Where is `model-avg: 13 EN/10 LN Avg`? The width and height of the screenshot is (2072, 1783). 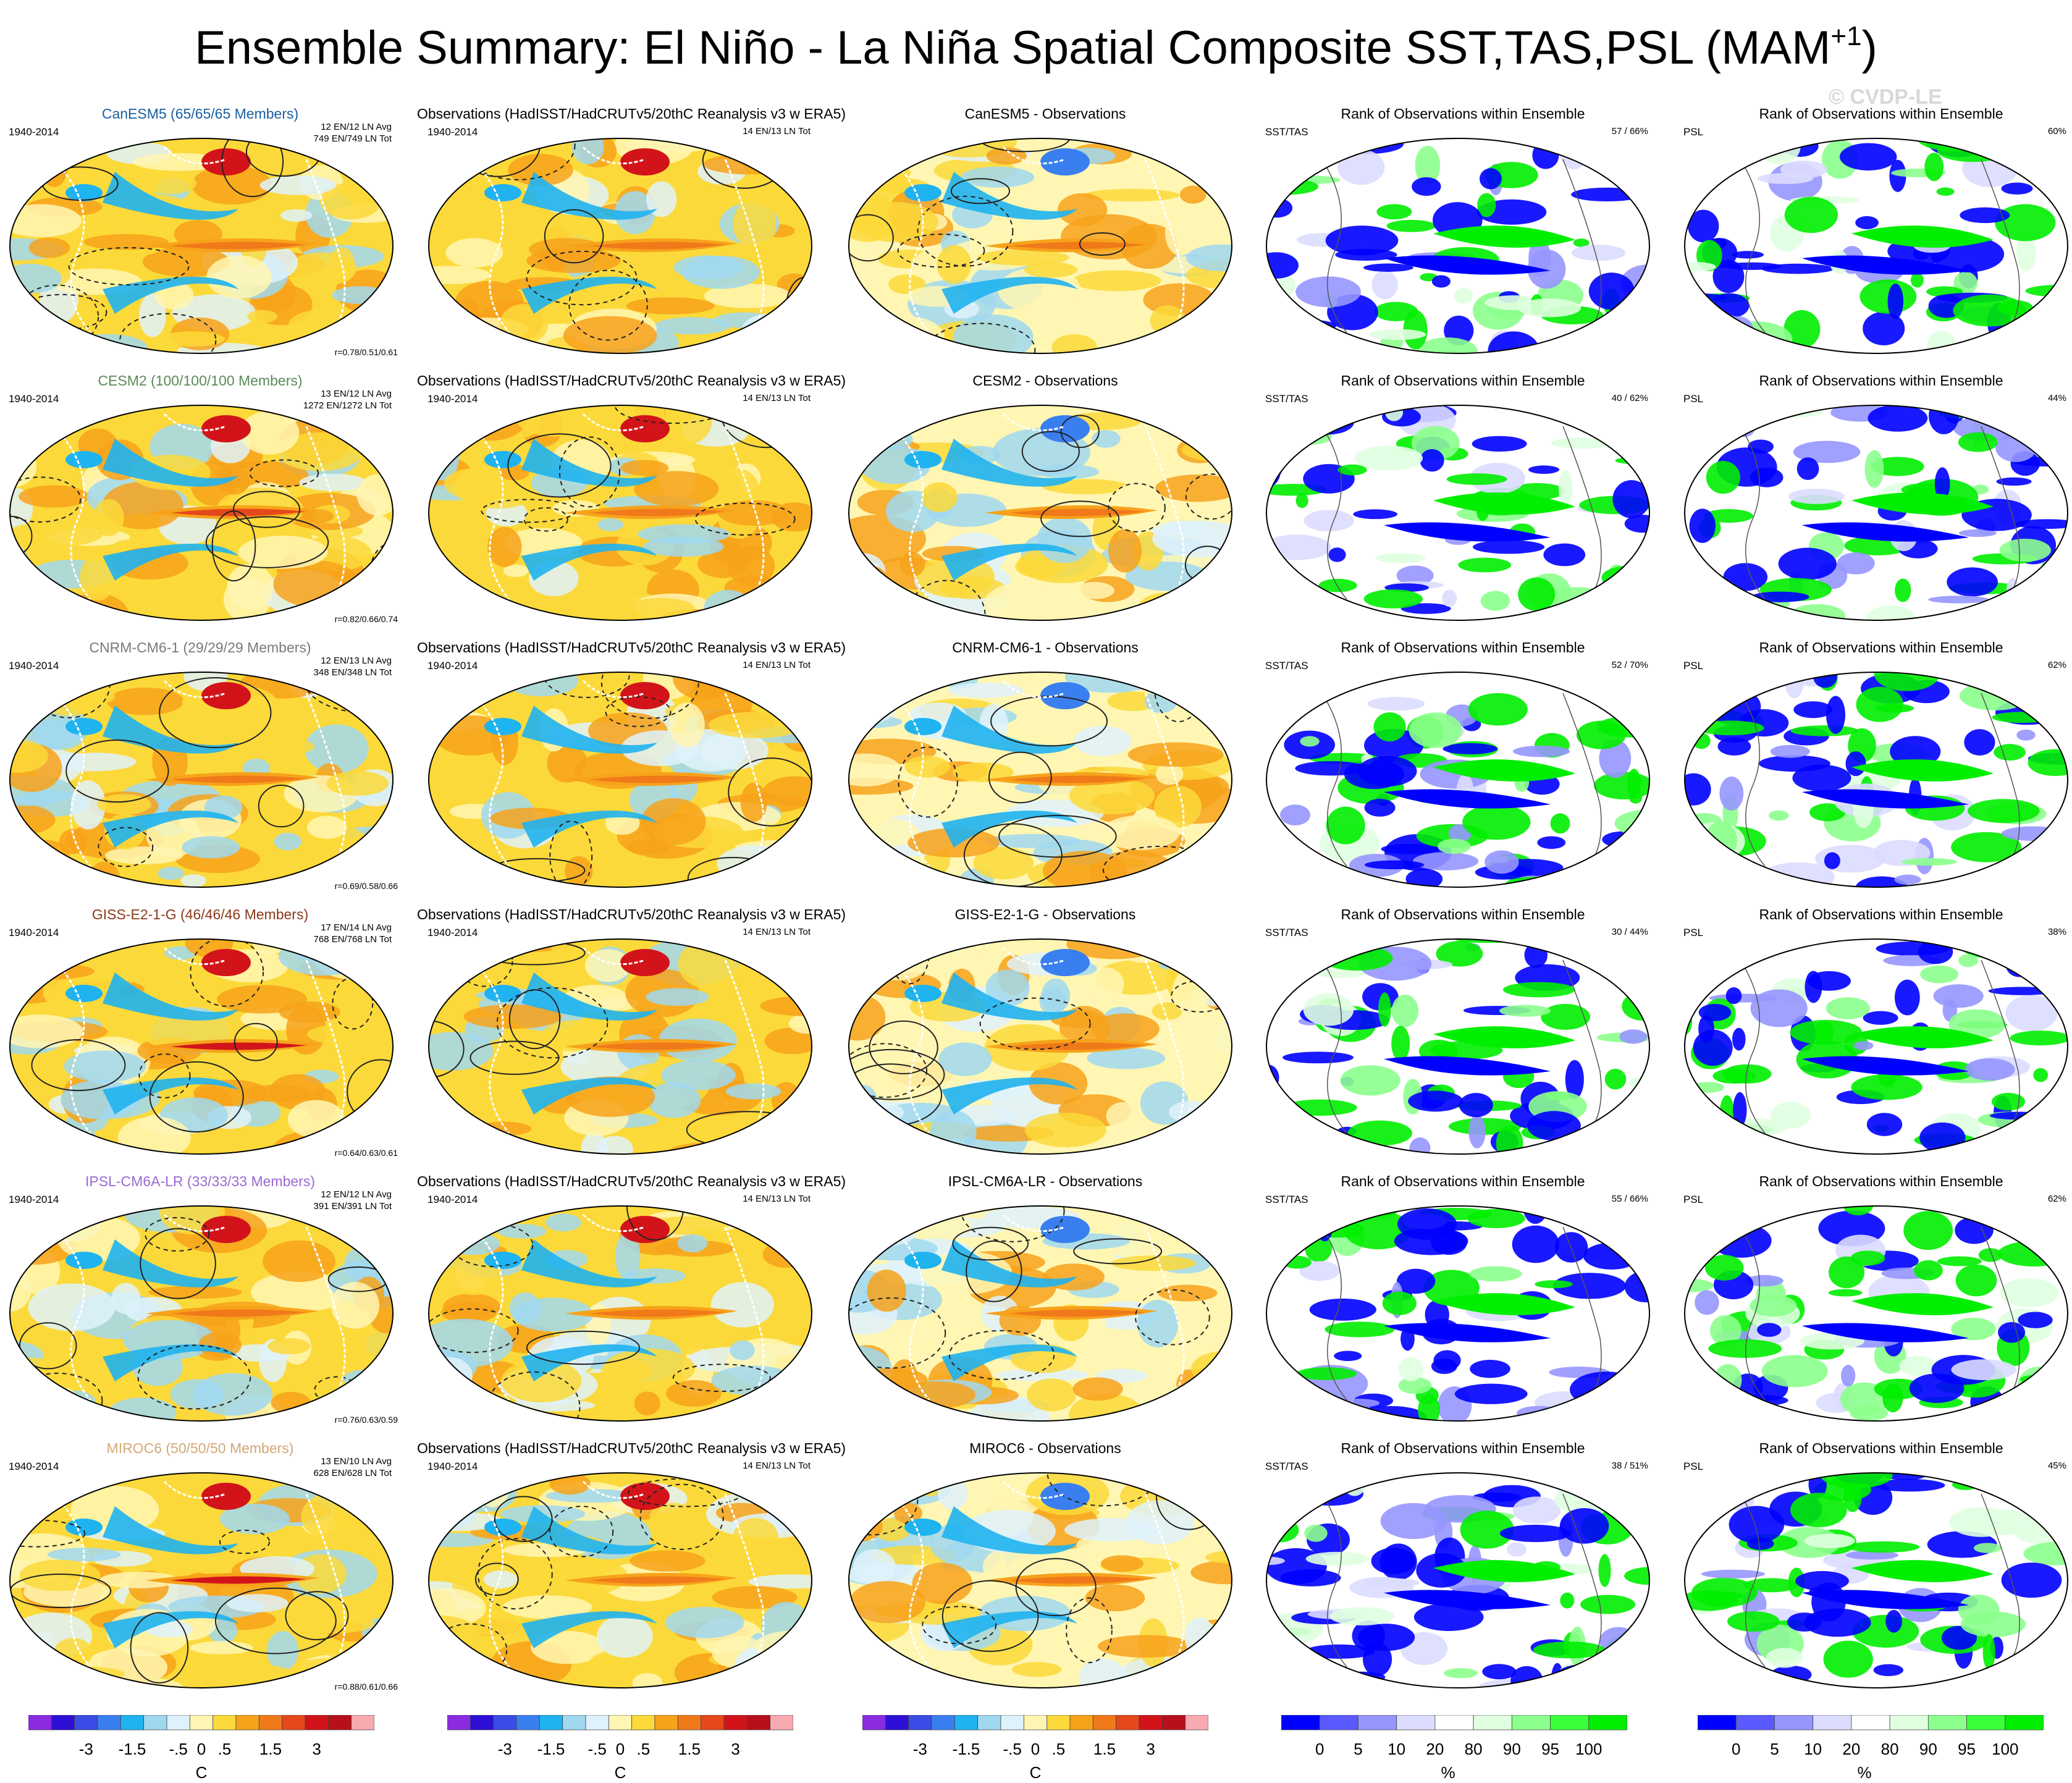
model-avg: 13 EN/10 LN Avg is located at coordinates (357, 1462).